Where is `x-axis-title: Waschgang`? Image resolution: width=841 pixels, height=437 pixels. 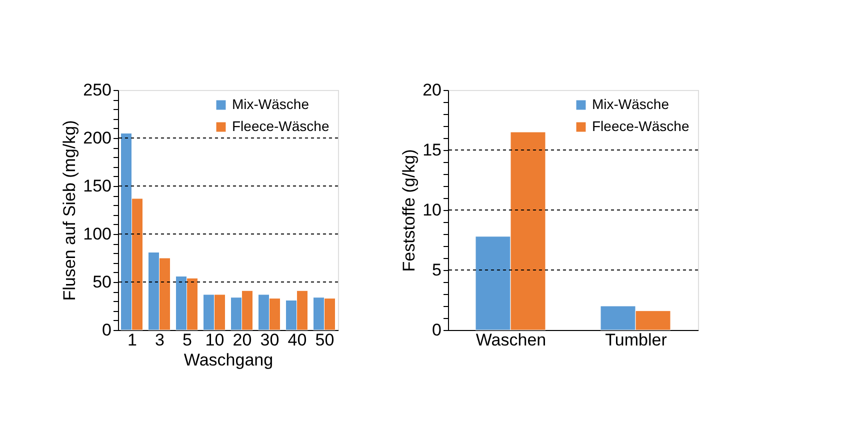 x-axis-title: Waschgang is located at coordinates (229, 360).